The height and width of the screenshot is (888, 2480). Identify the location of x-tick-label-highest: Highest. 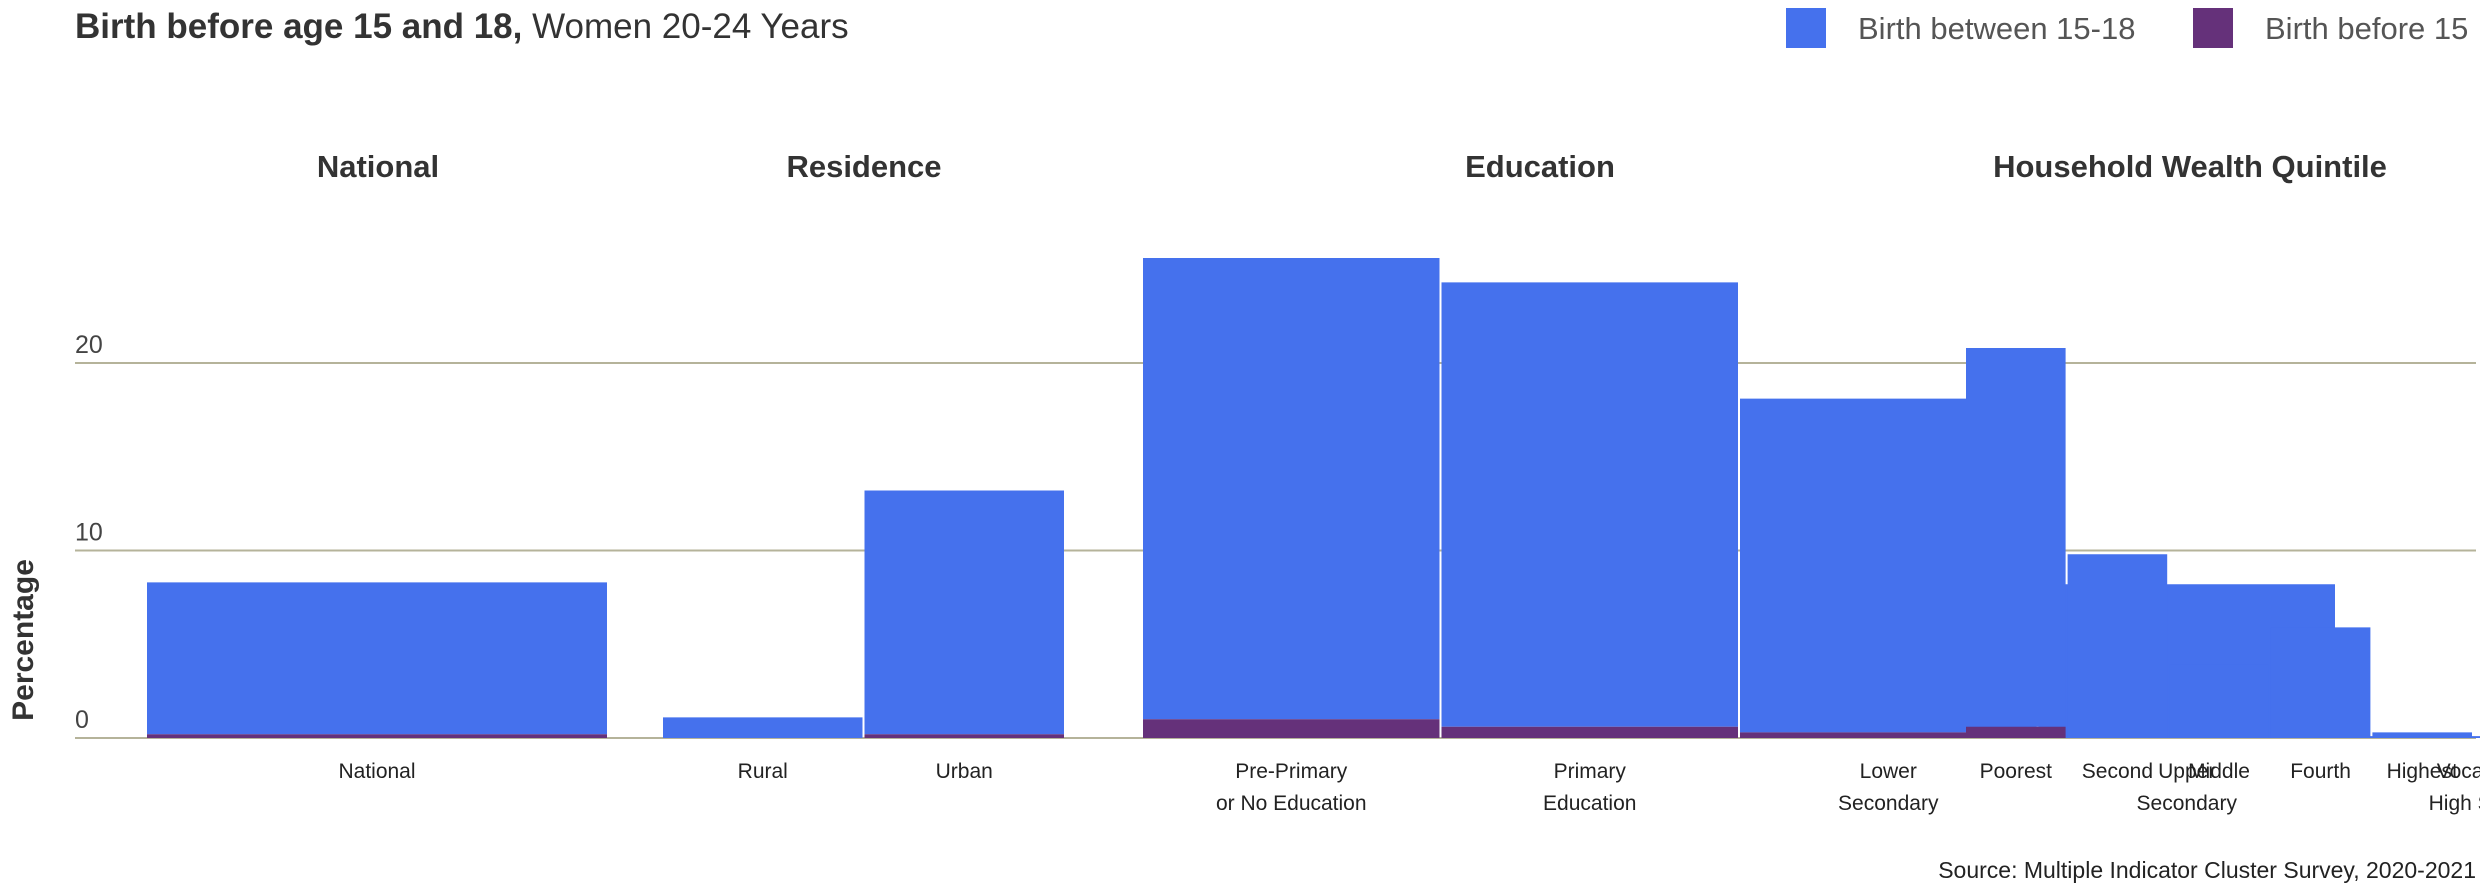
(2422, 771).